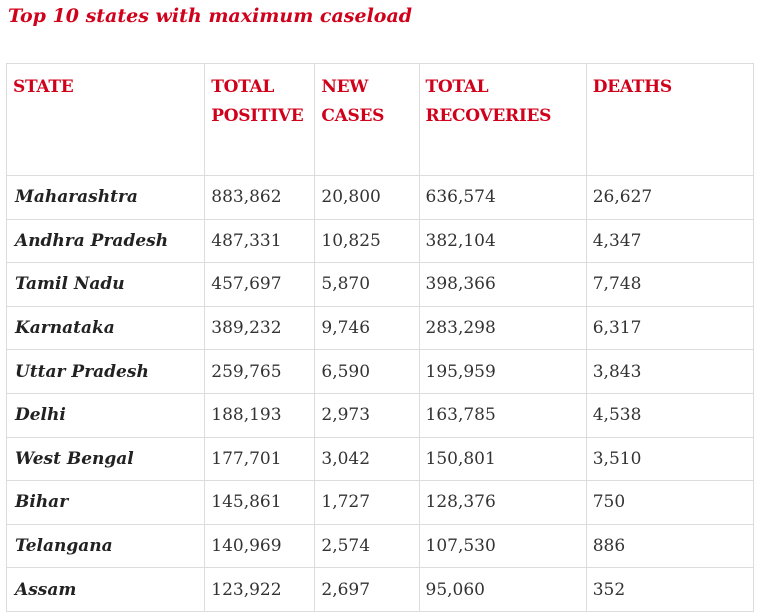 This screenshot has height=612, width=759. Describe the element at coordinates (367, 328) in the screenshot. I see `cell-new-cases: 9,746` at that location.